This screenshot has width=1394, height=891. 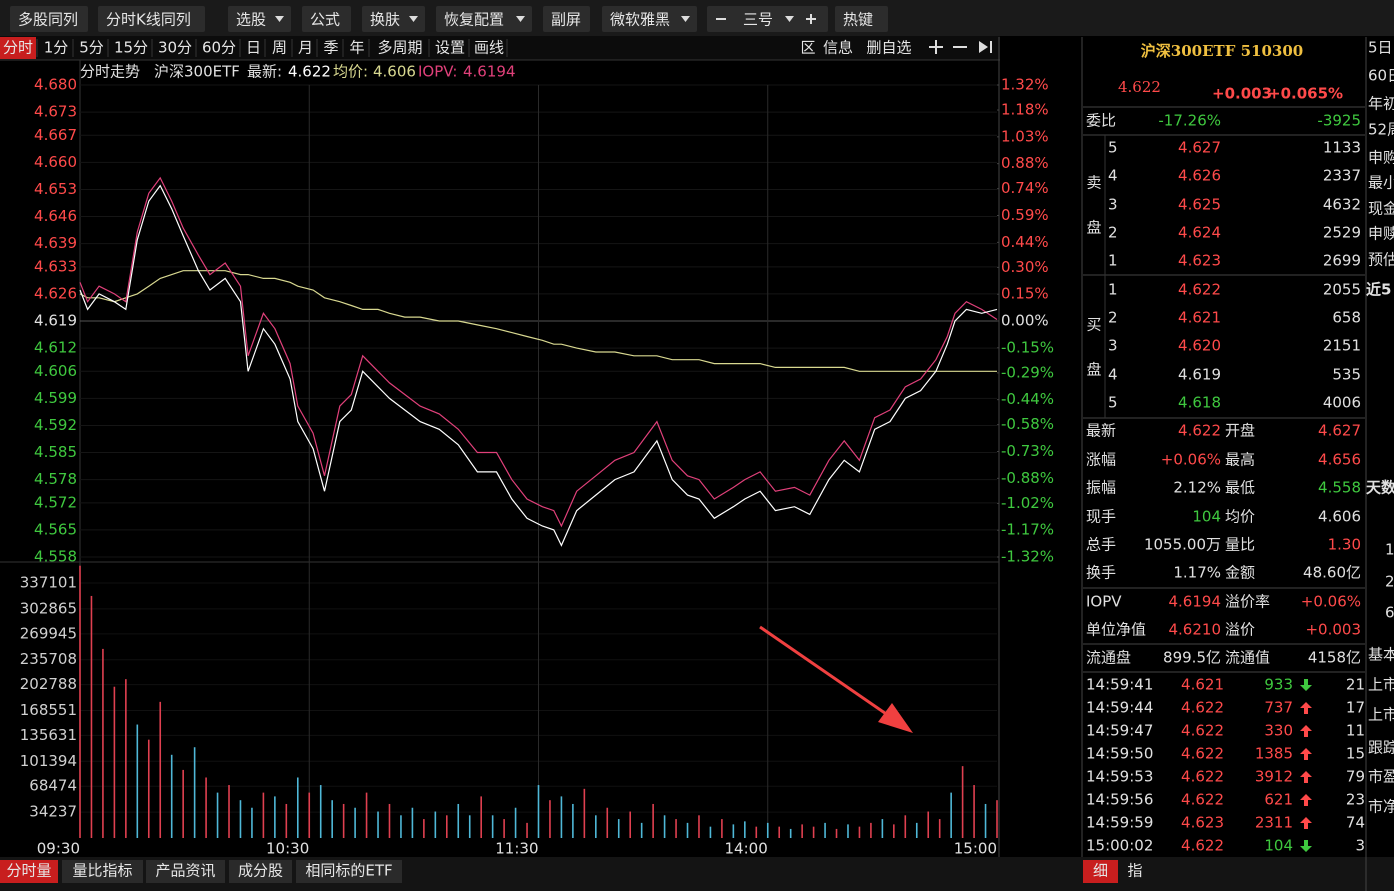 I want to click on stat-value: 1.30, so click(x=1344, y=545).